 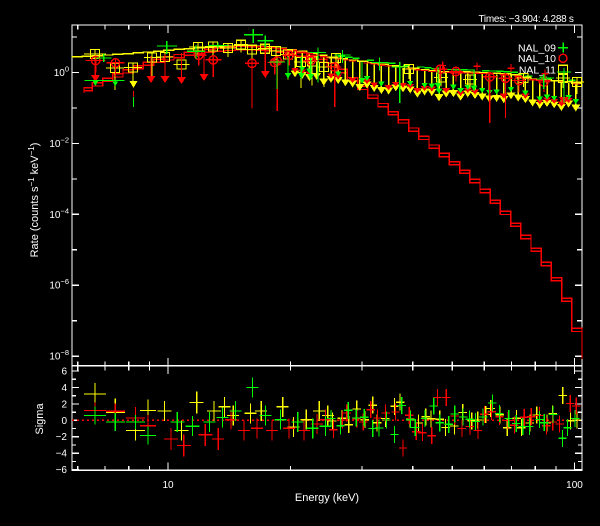 I want to click on svg-text: −2, so click(x=62, y=437).